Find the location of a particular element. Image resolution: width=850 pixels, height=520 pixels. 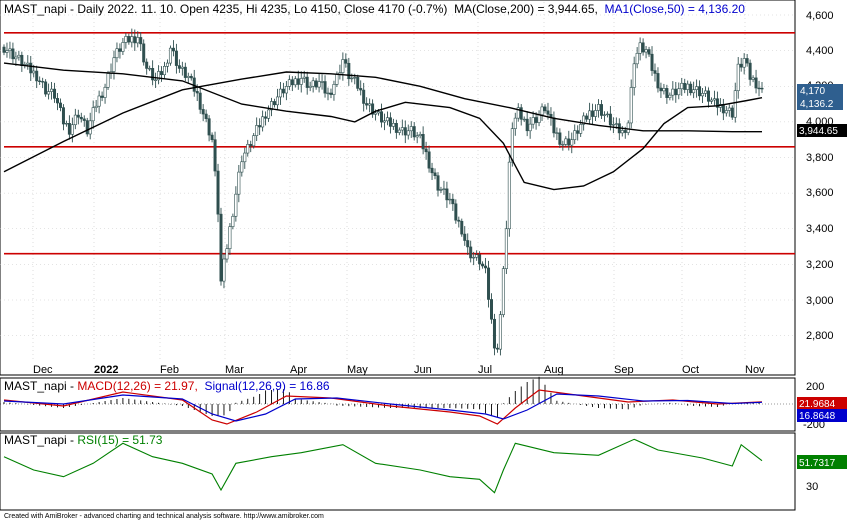

x-label-oct: Oct is located at coordinates (690, 370).